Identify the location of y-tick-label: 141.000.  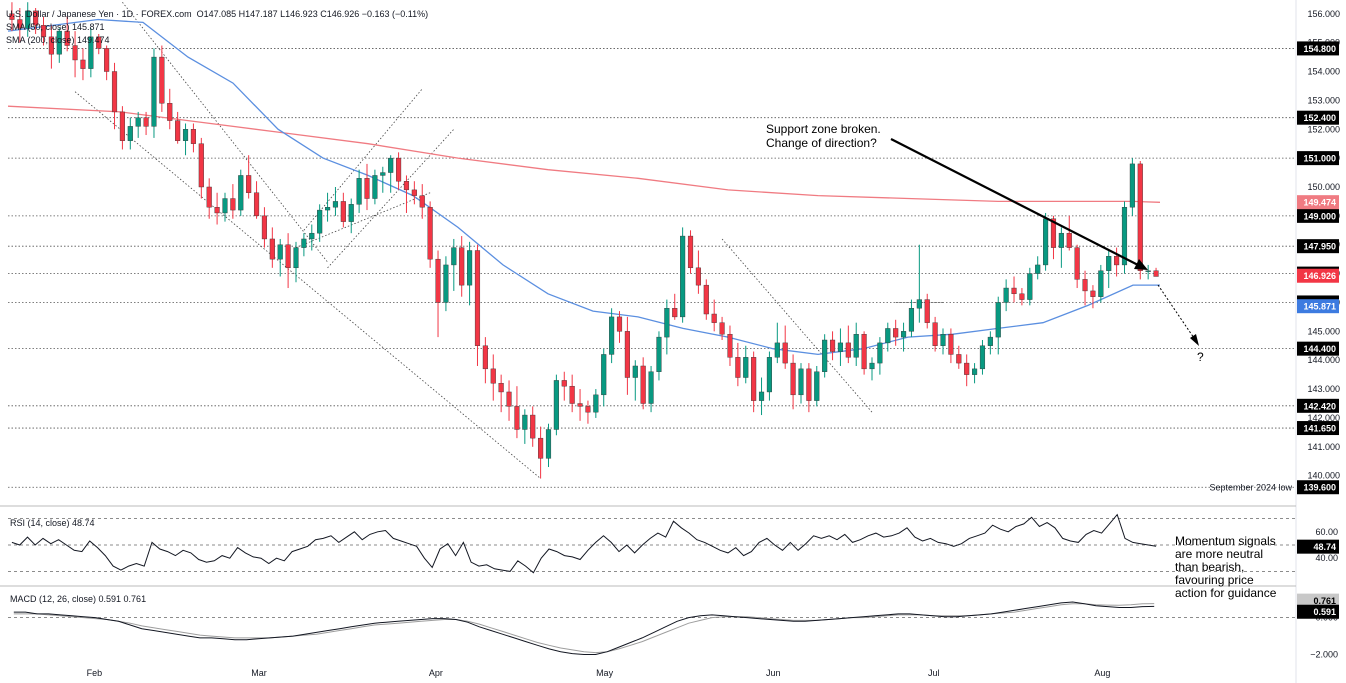
(1323, 447).